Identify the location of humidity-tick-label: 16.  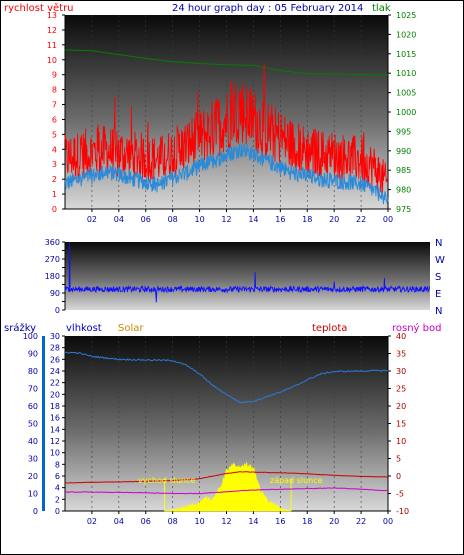
(55, 418).